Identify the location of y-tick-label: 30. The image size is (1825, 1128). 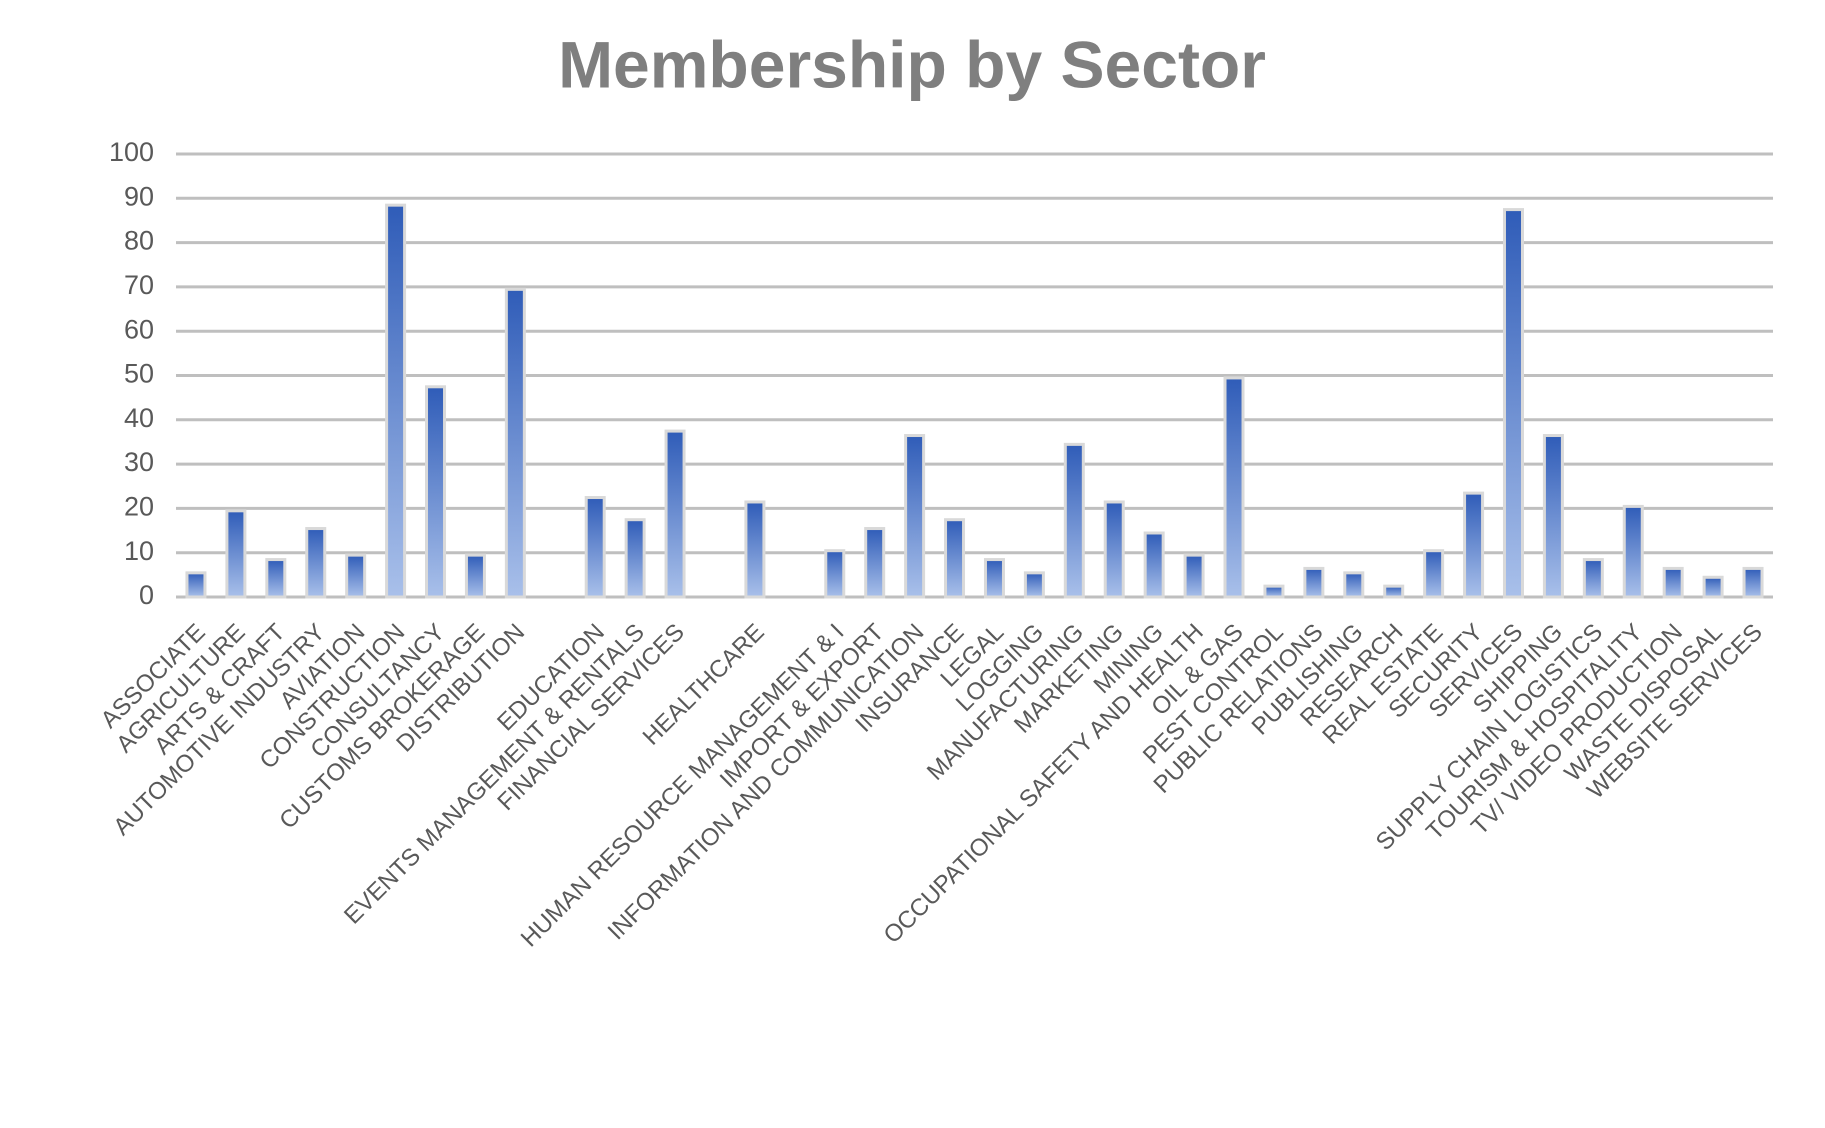
(139, 462).